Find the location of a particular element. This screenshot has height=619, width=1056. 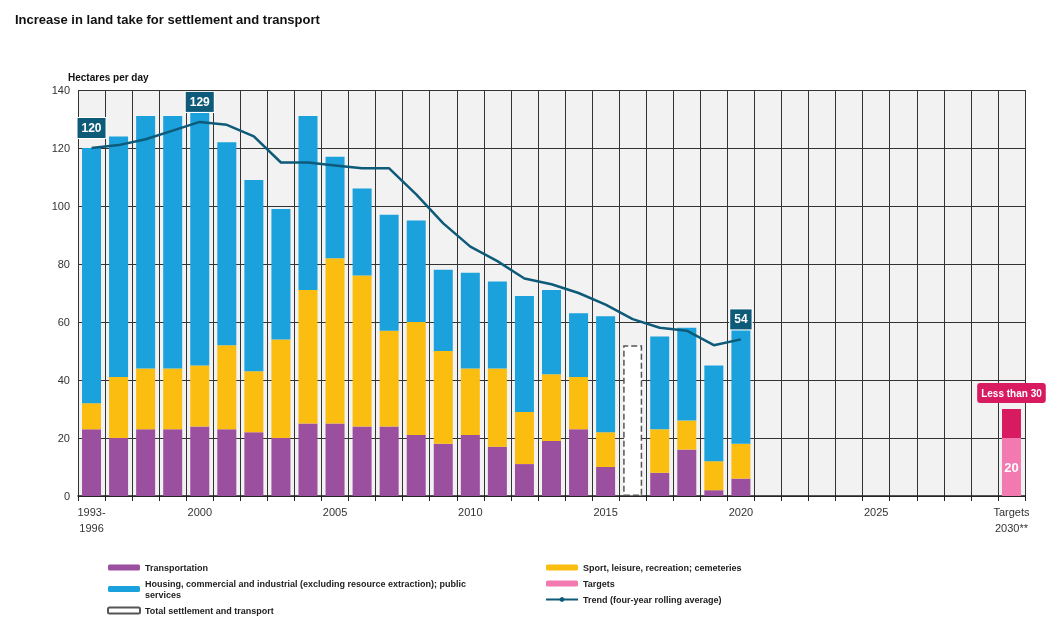

x-tick-label: 2025 is located at coordinates (876, 512).